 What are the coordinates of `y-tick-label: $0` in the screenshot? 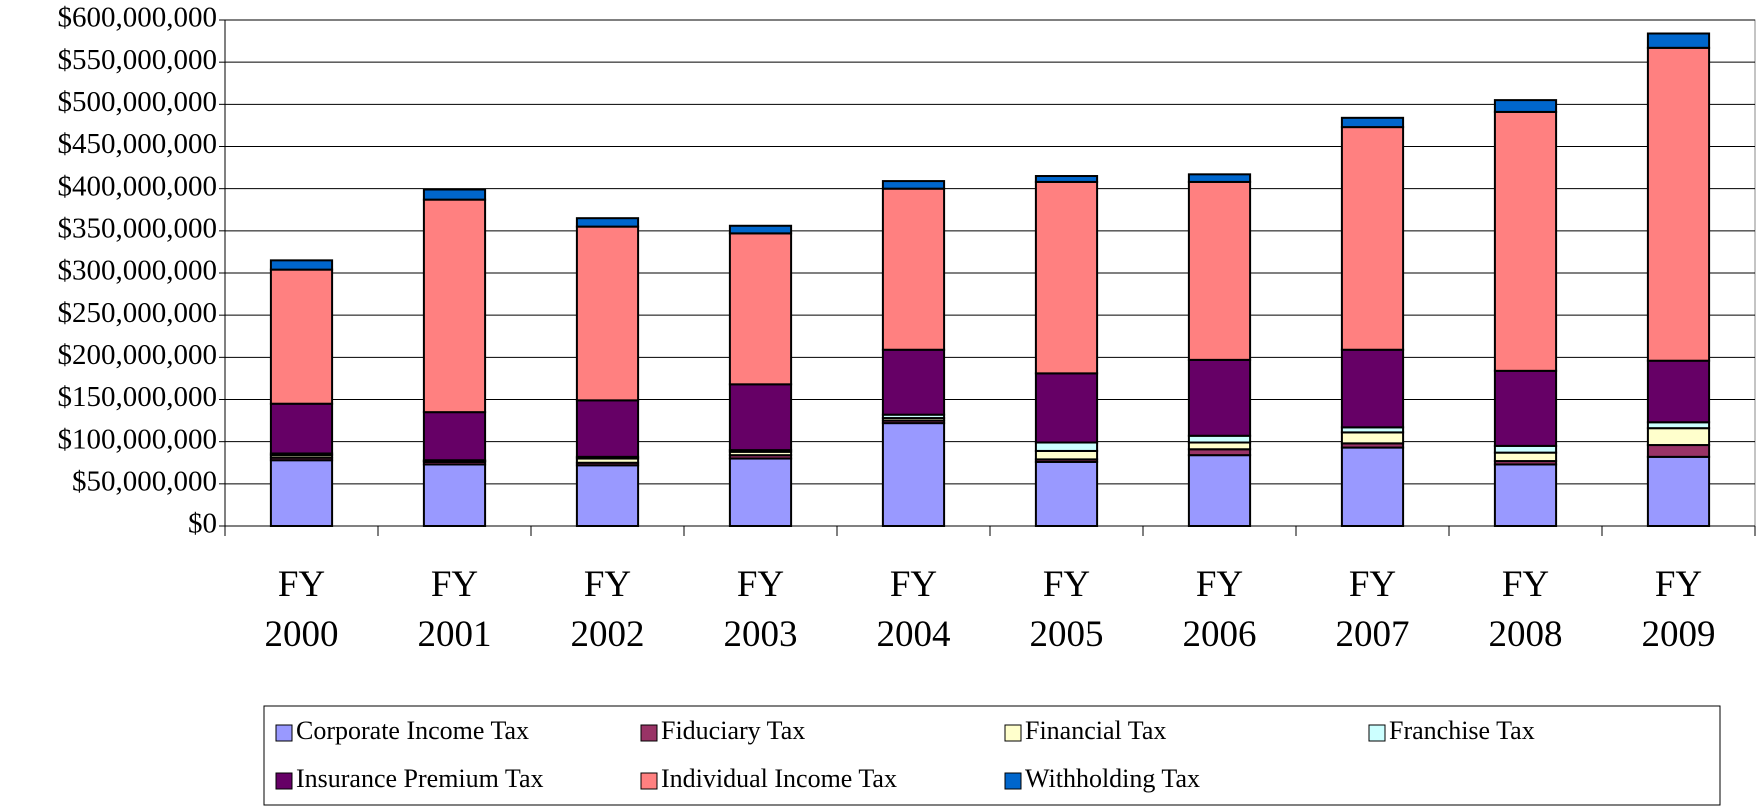 It's located at (202, 524).